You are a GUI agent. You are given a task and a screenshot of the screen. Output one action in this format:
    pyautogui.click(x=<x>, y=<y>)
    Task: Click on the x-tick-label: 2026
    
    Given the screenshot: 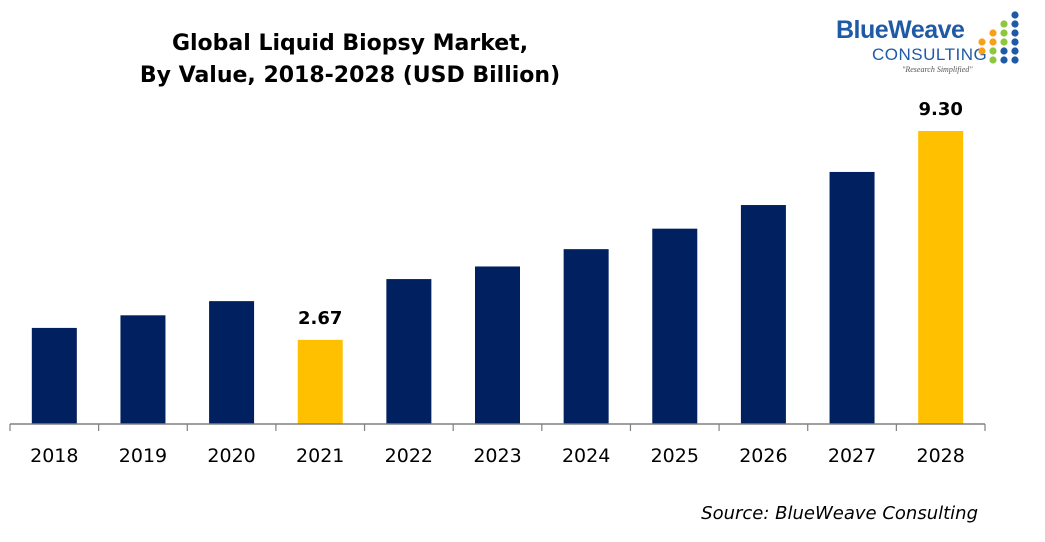 What is the action you would take?
    pyautogui.click(x=763, y=456)
    